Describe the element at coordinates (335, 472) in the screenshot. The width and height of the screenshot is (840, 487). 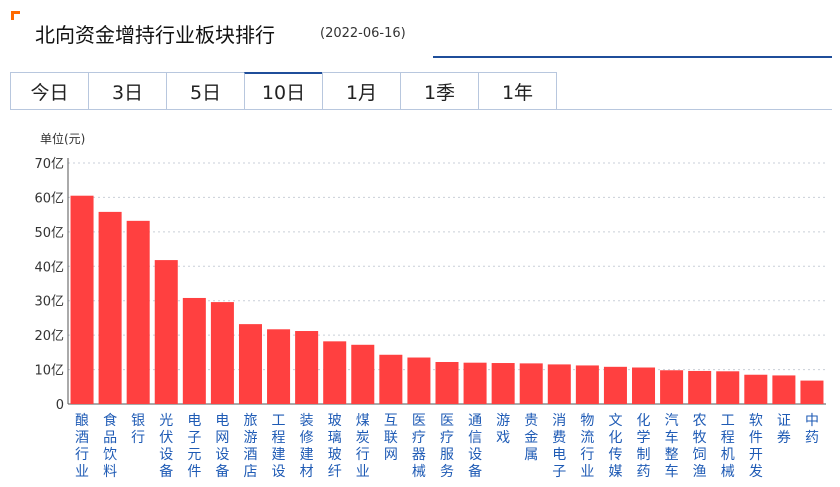
I see `x-tick-label-char: 纤` at that location.